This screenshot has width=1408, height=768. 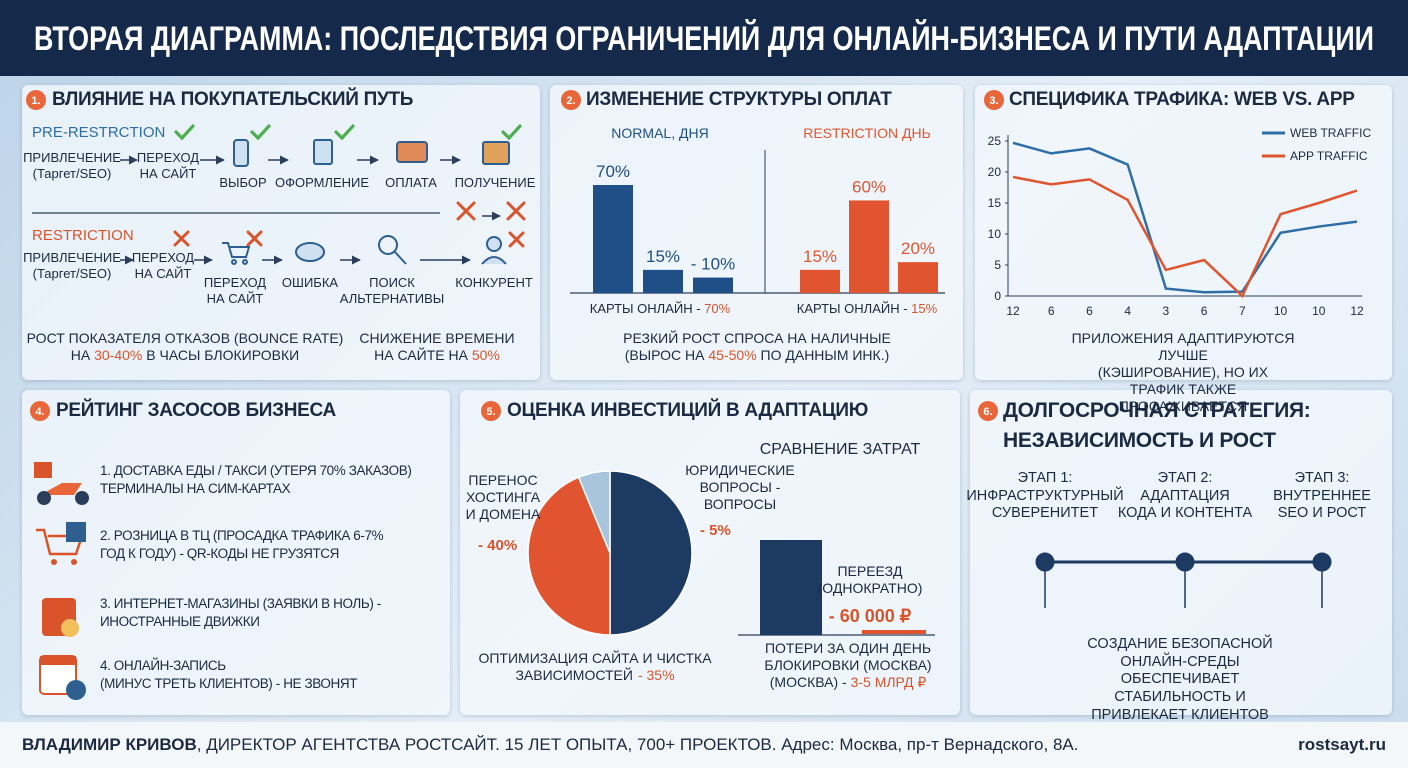 What do you see at coordinates (869, 186) in the screenshot?
I see `value-label: 60%` at bounding box center [869, 186].